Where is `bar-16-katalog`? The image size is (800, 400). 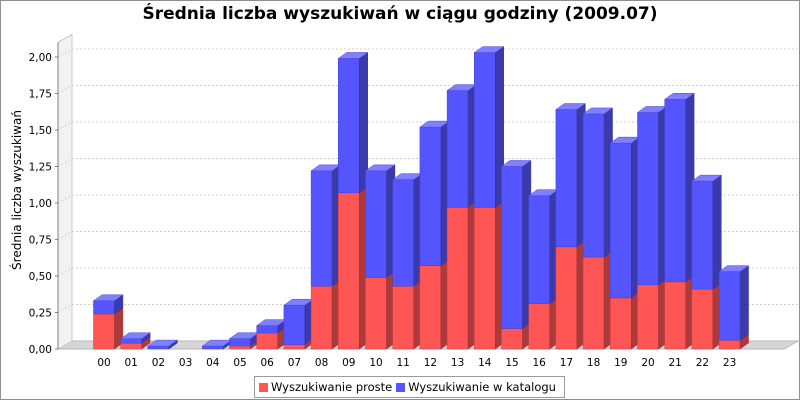 bar-16-katalog is located at coordinates (543, 247).